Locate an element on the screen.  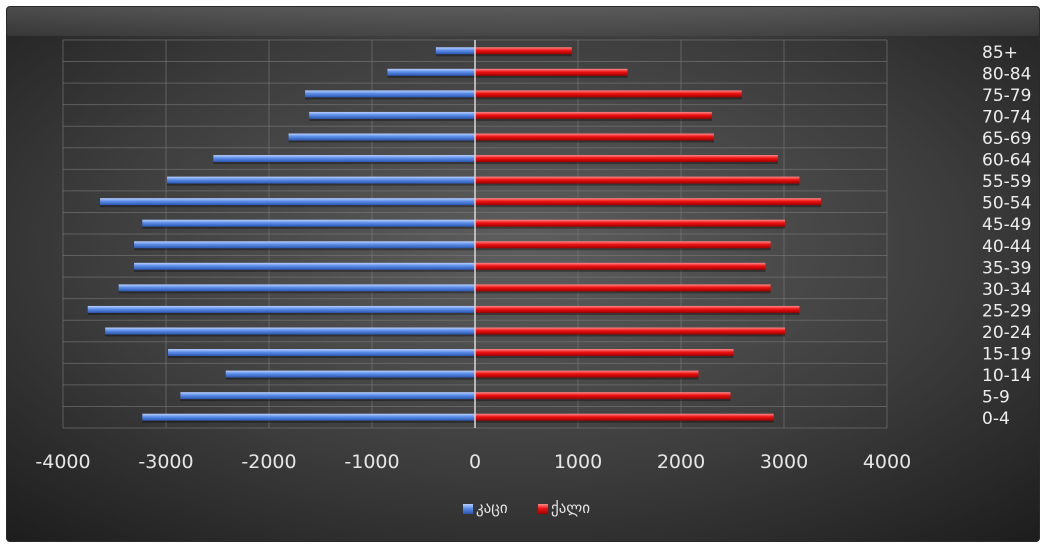
category-label: 20-24 is located at coordinates (1006, 333).